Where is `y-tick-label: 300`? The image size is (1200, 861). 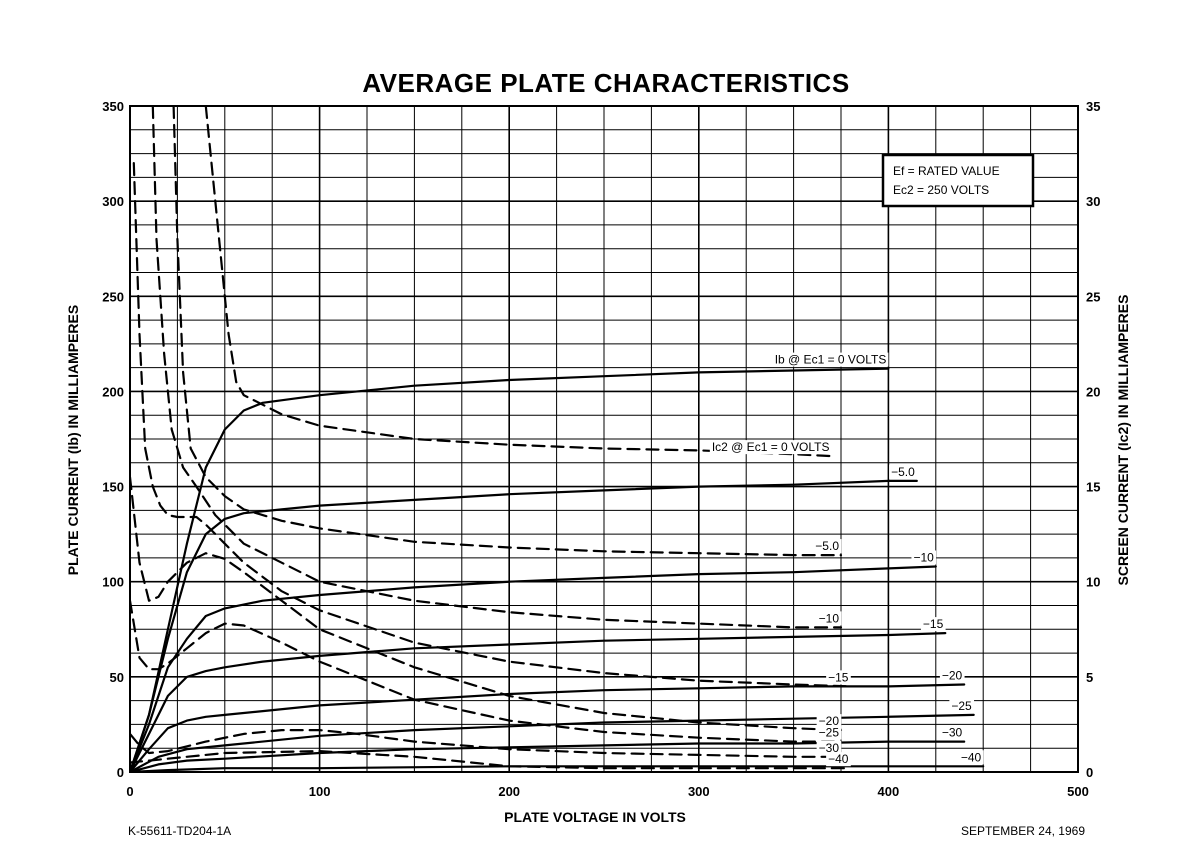 y-tick-label: 300 is located at coordinates (113, 201).